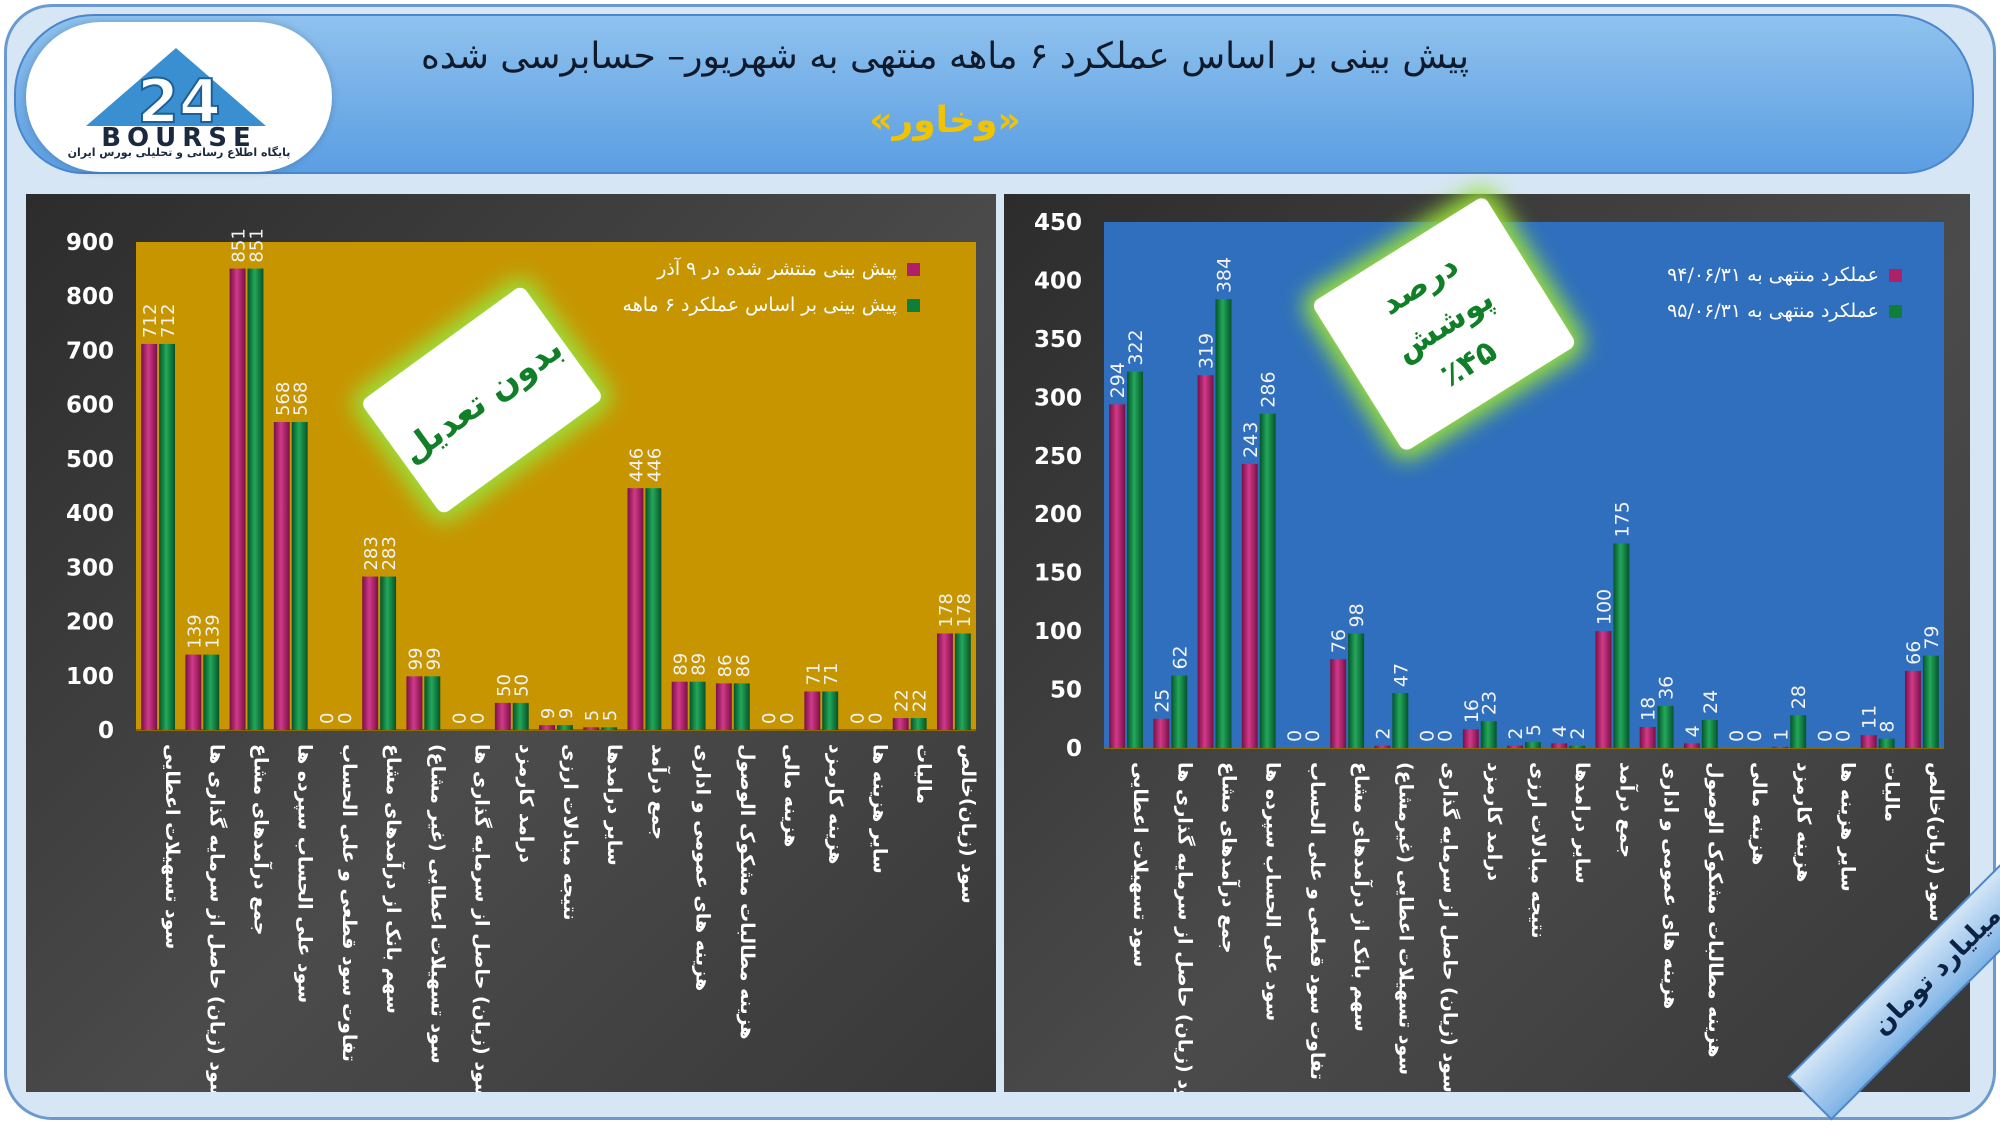 This screenshot has width=2000, height=1130. What do you see at coordinates (1490, 703) in the screenshot?
I see `data-label: 23` at bounding box center [1490, 703].